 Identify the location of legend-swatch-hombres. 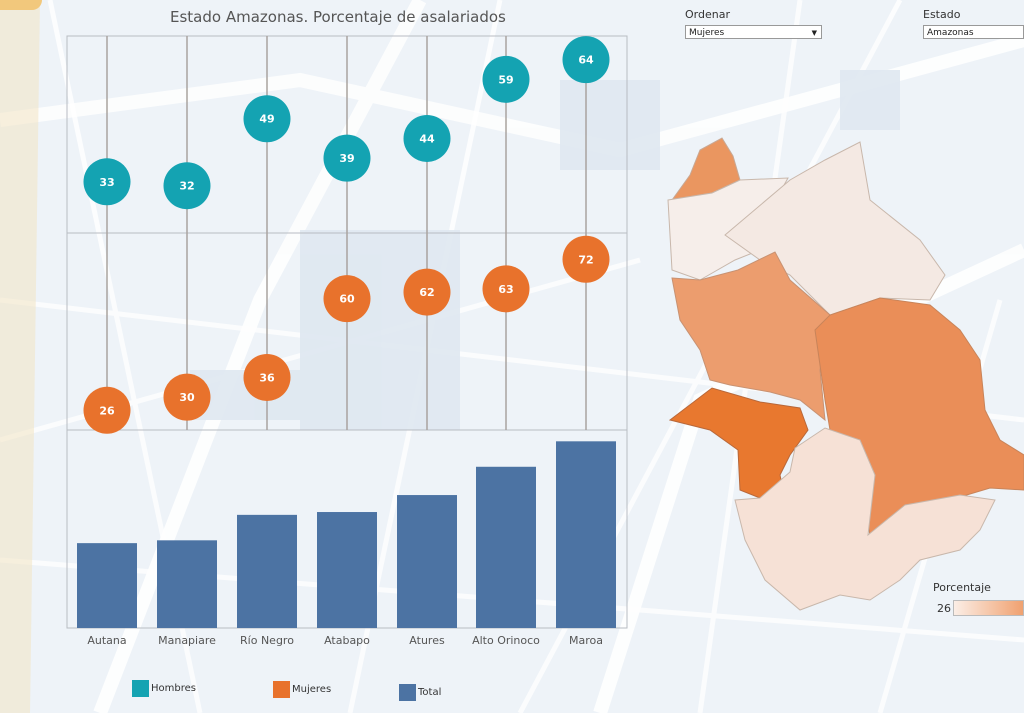
(140, 688).